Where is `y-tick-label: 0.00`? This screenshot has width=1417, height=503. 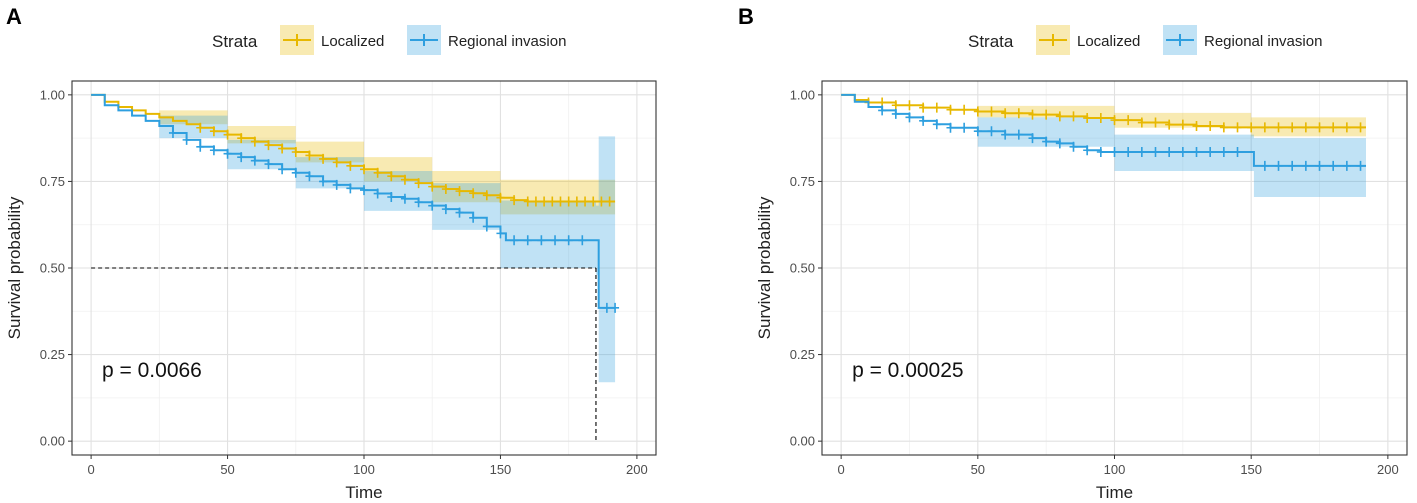
y-tick-label: 0.00 is located at coordinates (802, 441).